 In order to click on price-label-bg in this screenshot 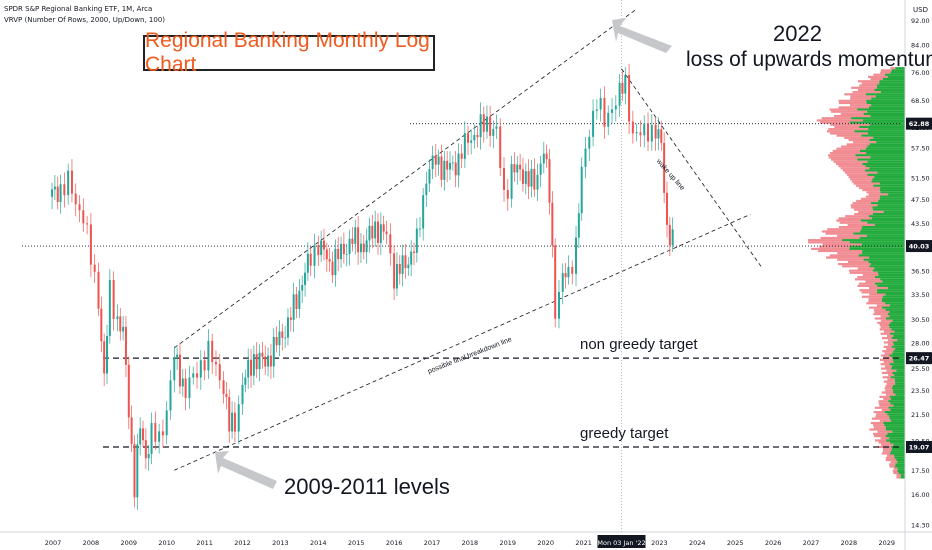, I will do `click(919, 123)`.